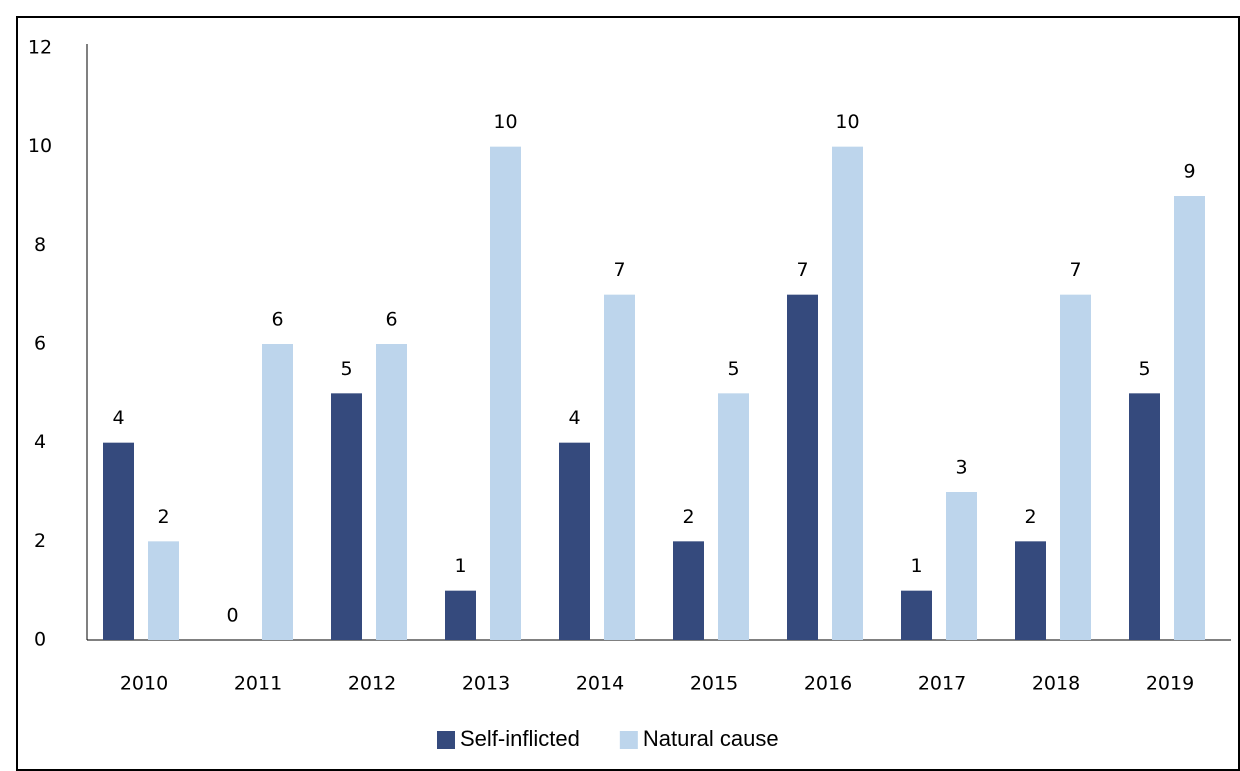 This screenshot has width=1240, height=771. What do you see at coordinates (714, 684) in the screenshot?
I see `x-tick-label: 2015` at bounding box center [714, 684].